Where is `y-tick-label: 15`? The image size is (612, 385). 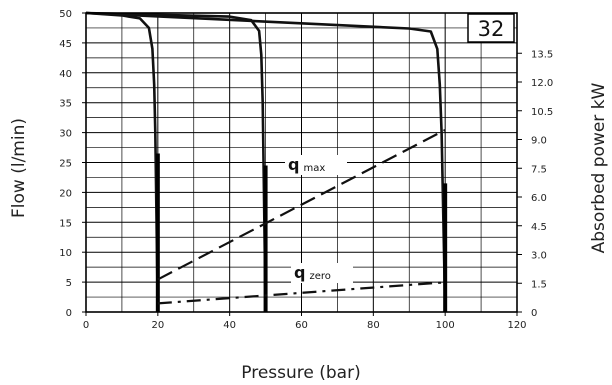
y-tick-label: 15 is located at coordinates (65, 223).